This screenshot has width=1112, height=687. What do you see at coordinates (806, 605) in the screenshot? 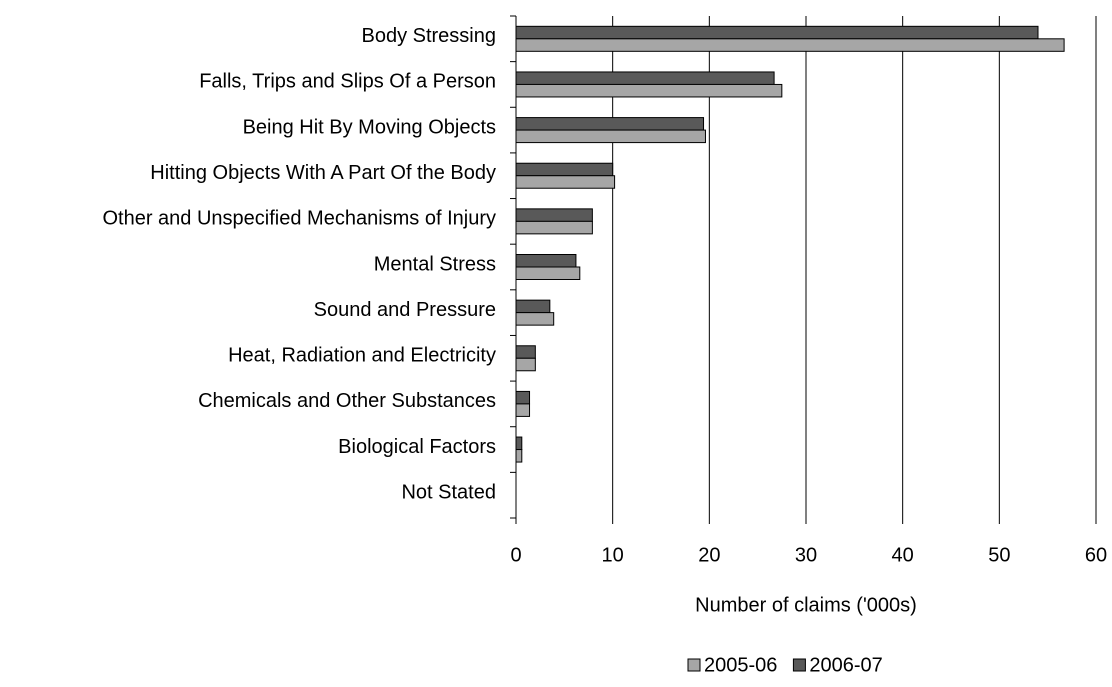
I see `x-axis-label: Number of claims ('000s)` at bounding box center [806, 605].